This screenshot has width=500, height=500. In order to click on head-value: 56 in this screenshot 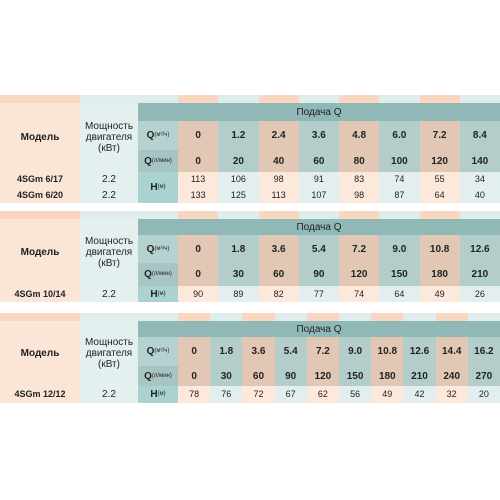, I will do `click(355, 394)`.